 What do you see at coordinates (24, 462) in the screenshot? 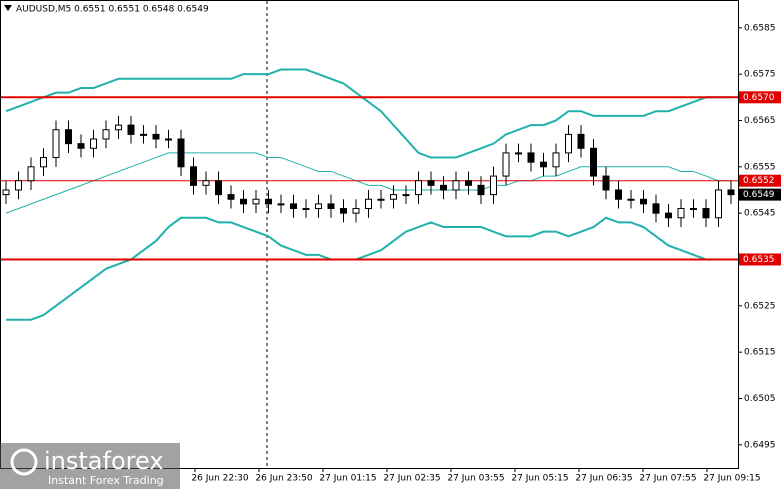
I see `logo-icon` at bounding box center [24, 462].